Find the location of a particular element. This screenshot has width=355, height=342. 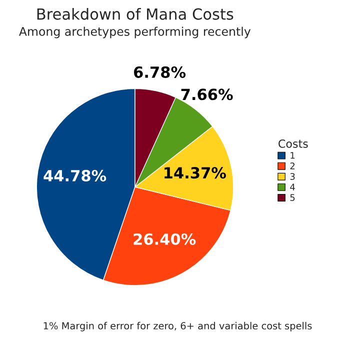

legend-title: Costs is located at coordinates (293, 143).